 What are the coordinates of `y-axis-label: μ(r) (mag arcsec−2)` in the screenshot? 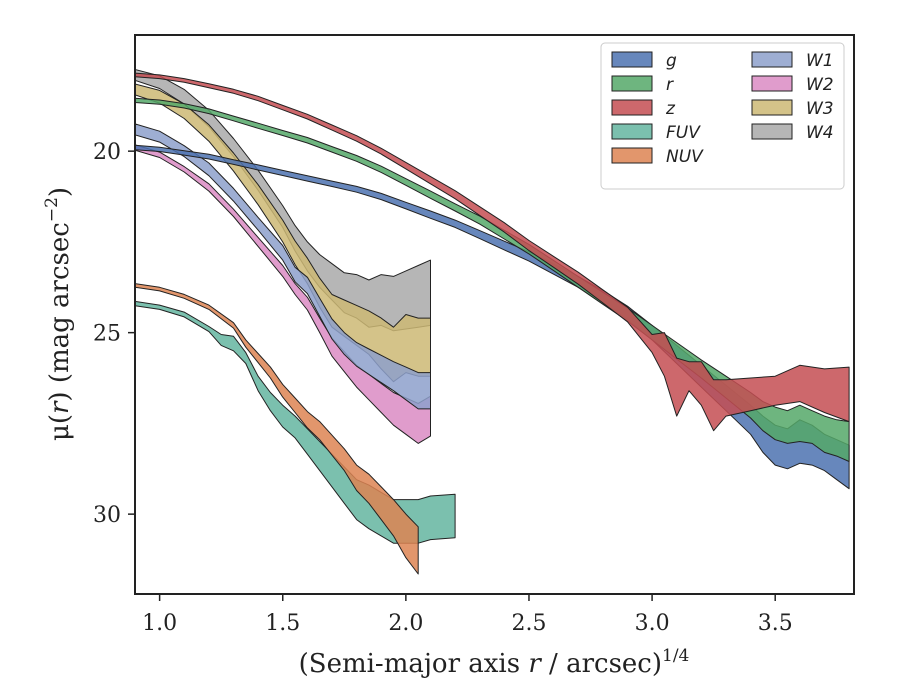 It's located at (58, 314).